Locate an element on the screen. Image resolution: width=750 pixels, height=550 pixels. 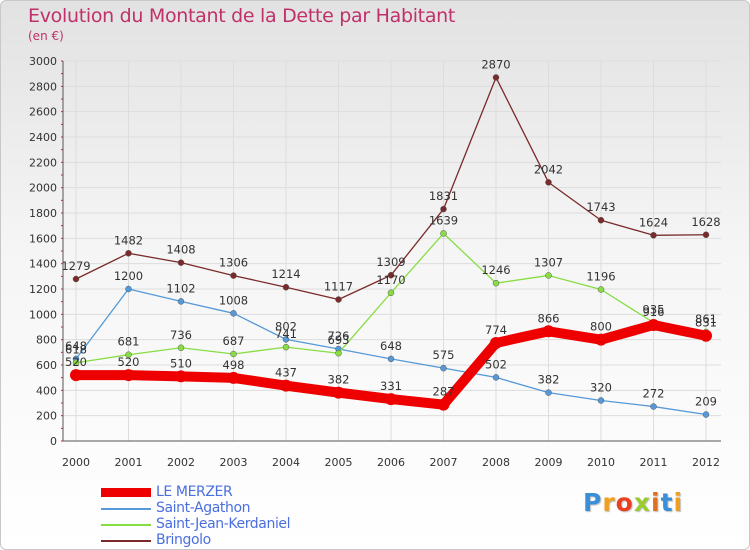
data-label: 1408 is located at coordinates (180, 250).